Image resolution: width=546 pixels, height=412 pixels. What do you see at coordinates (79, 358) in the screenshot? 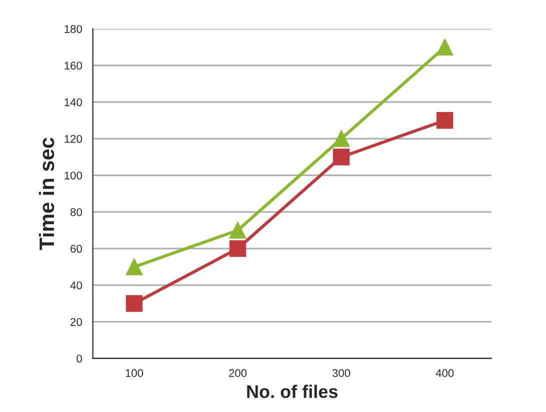
I see `y-tick-label: 0` at bounding box center [79, 358].